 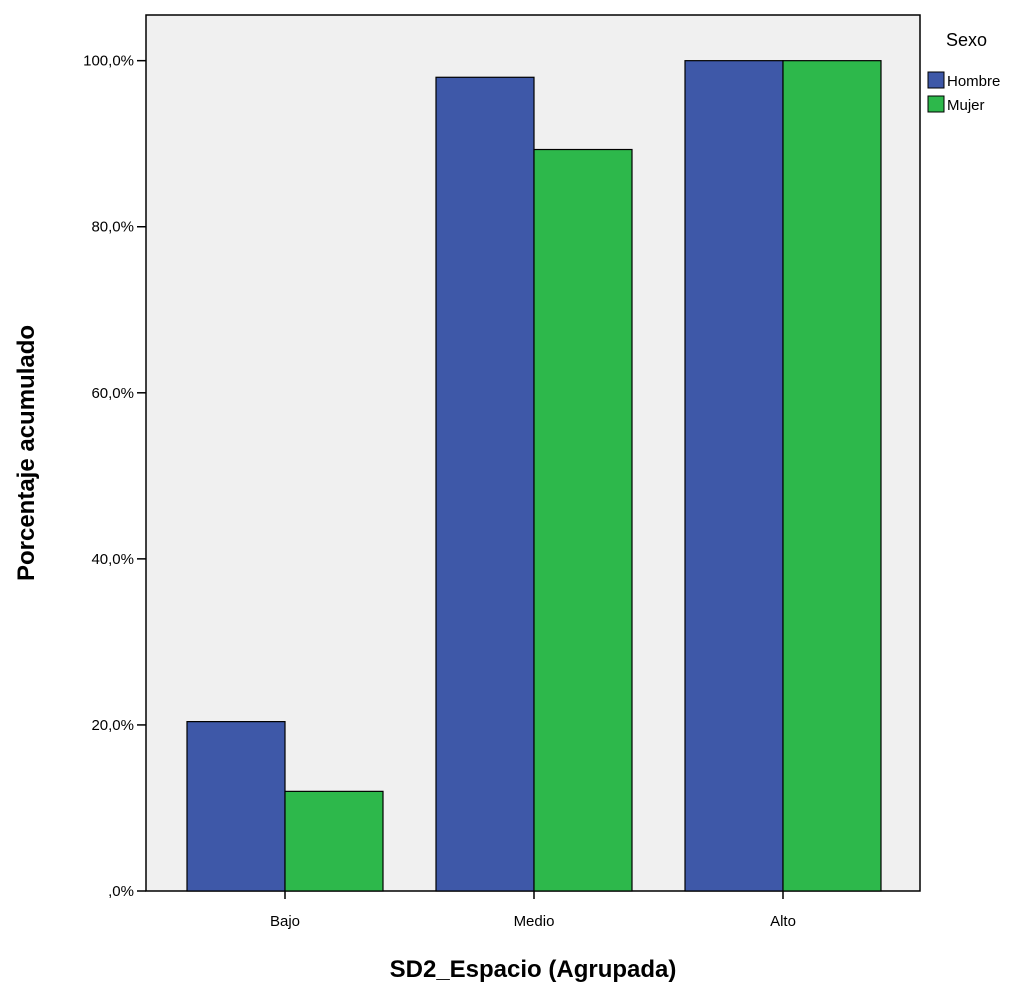 What do you see at coordinates (236, 806) in the screenshot?
I see `bar-hombre-bajo` at bounding box center [236, 806].